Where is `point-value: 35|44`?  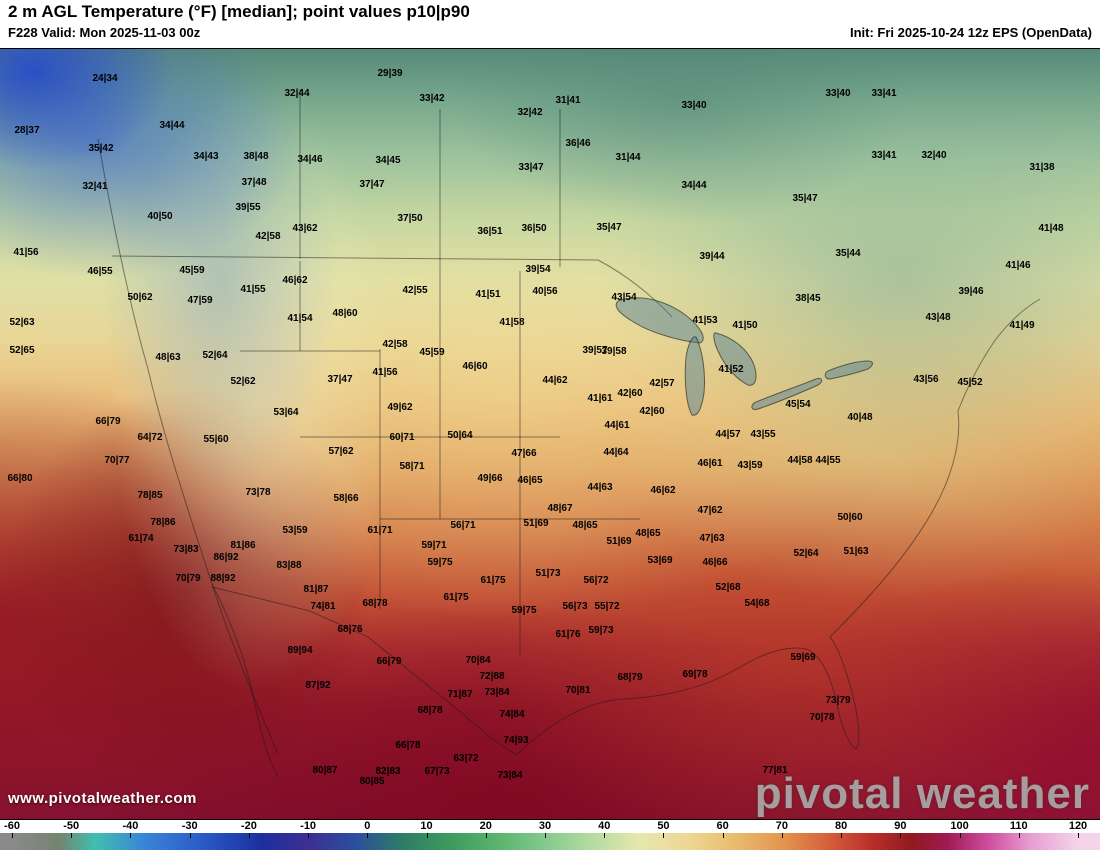 point-value: 35|44 is located at coordinates (848, 253).